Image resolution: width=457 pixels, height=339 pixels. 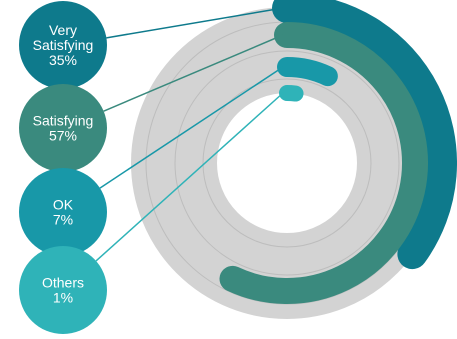 I want to click on series-label-satisfying: Satisfying, so click(x=63, y=121).